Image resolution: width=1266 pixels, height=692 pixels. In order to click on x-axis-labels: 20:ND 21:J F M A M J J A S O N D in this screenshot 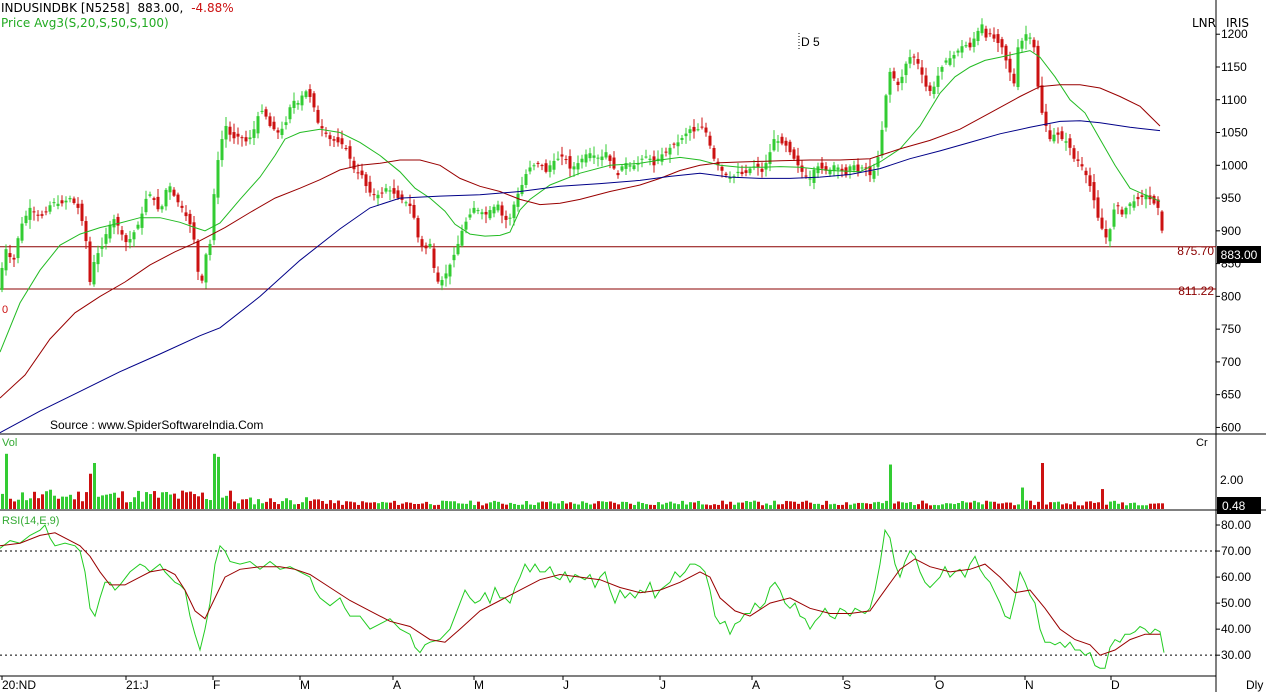, I will do `click(560, 684)`.